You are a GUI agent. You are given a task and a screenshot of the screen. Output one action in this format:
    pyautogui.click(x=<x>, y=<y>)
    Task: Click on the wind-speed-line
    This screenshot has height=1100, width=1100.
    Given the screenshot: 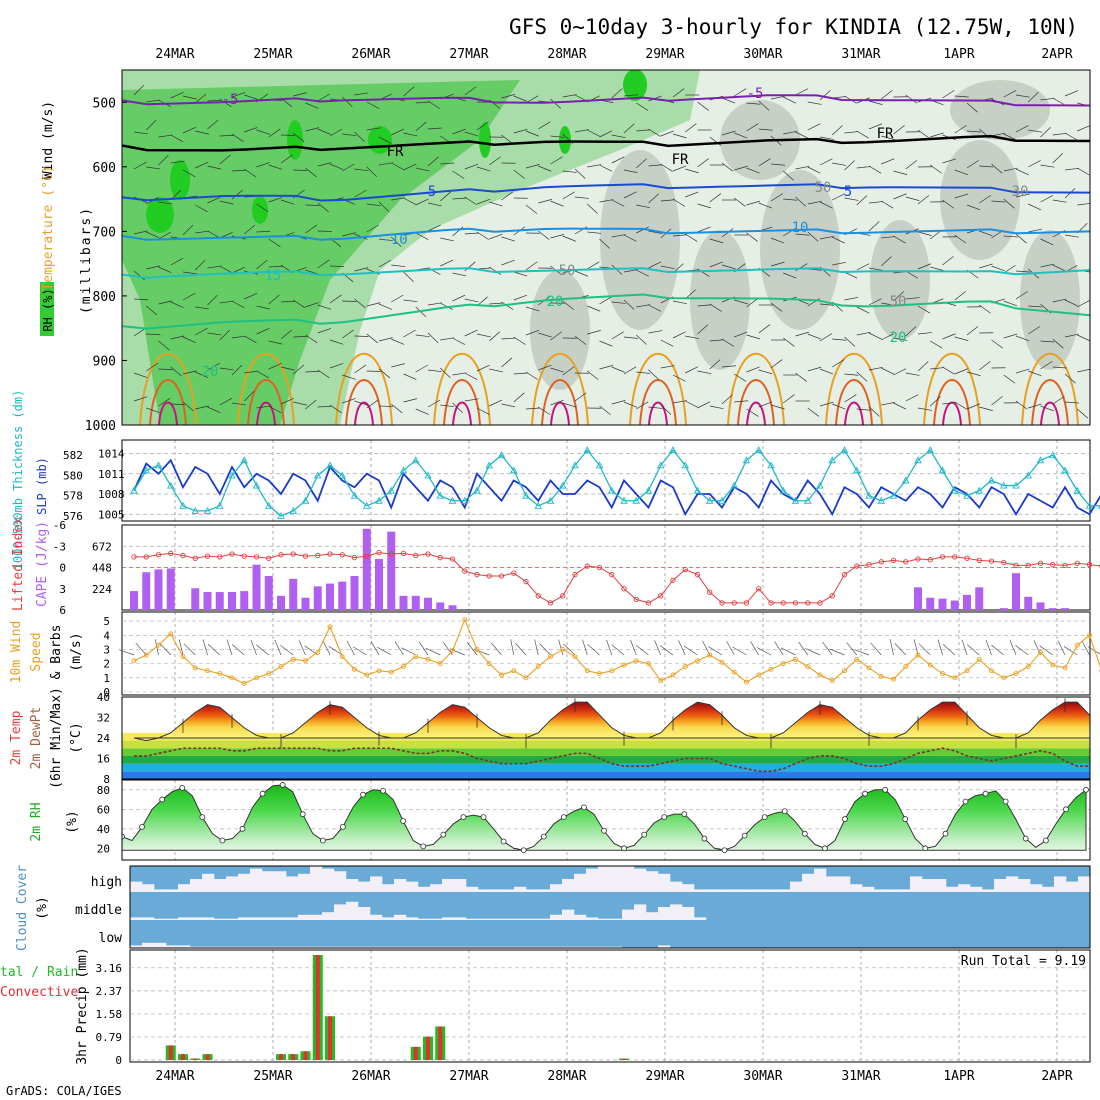 What is the action you would take?
    pyautogui.click(x=616, y=651)
    